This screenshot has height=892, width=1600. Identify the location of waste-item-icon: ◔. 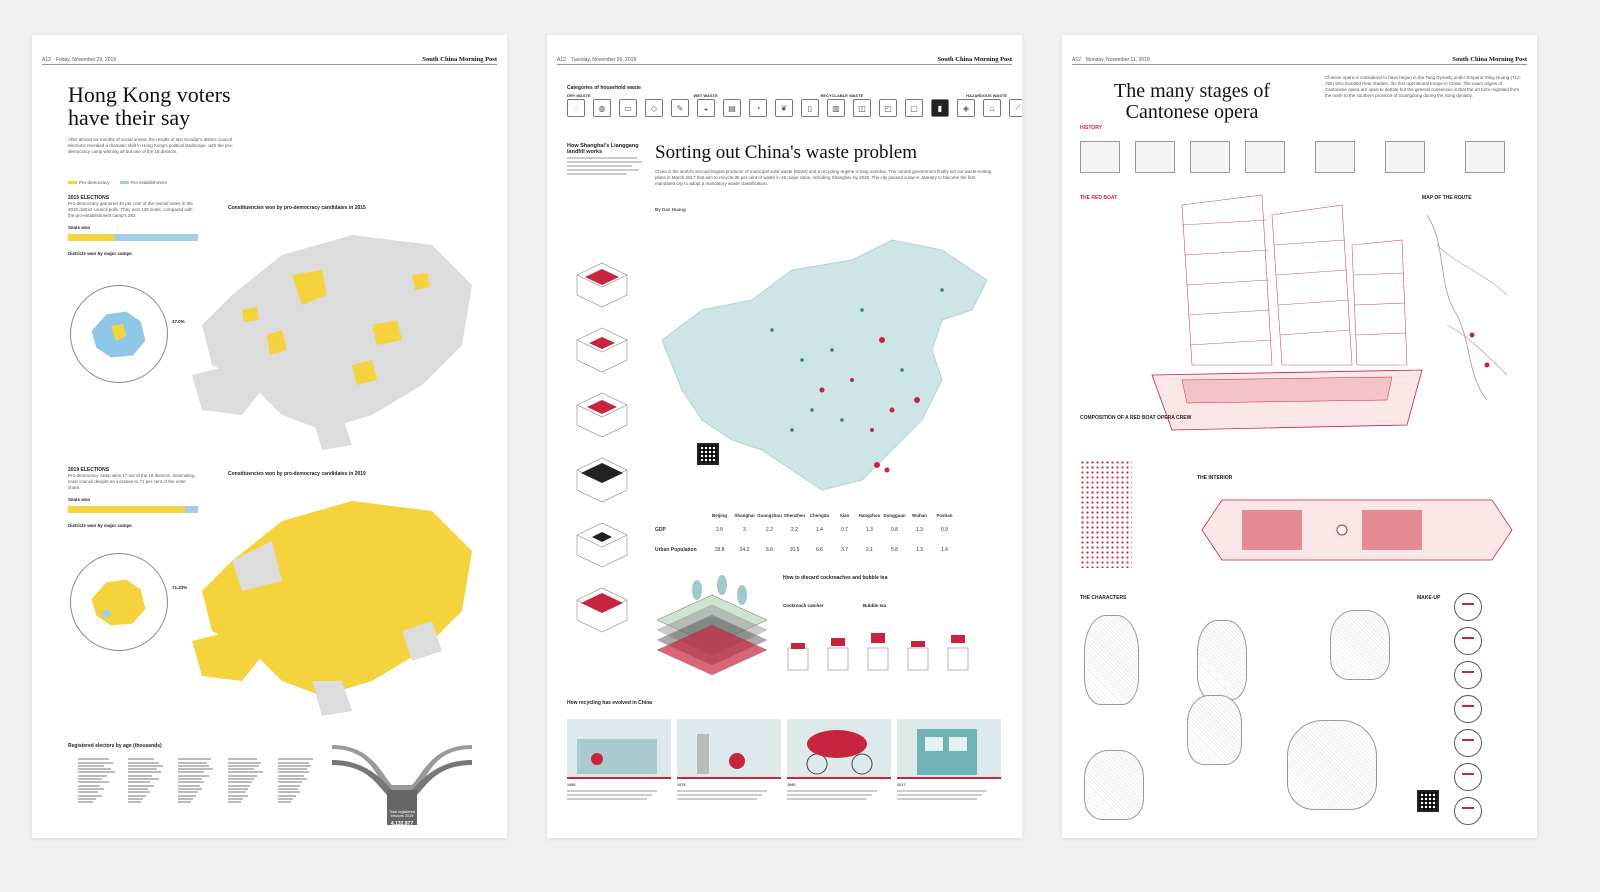
(758, 108).